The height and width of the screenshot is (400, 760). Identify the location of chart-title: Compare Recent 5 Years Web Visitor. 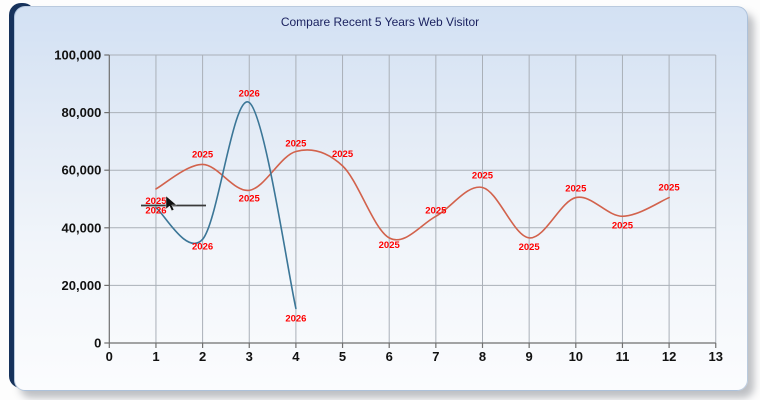
(380, 22).